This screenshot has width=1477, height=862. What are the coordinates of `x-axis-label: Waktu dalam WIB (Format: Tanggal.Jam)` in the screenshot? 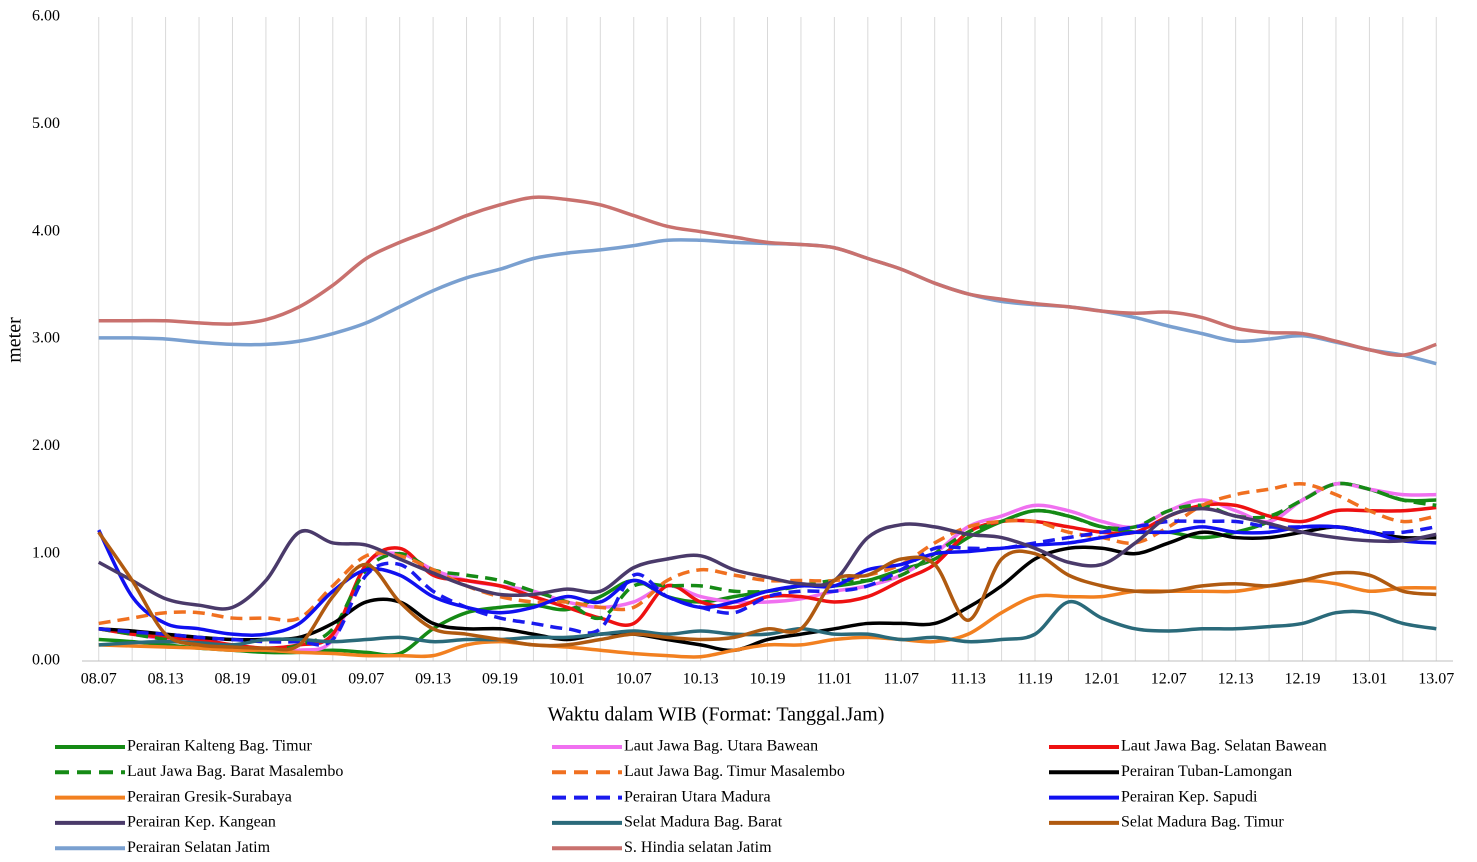 It's located at (716, 715).